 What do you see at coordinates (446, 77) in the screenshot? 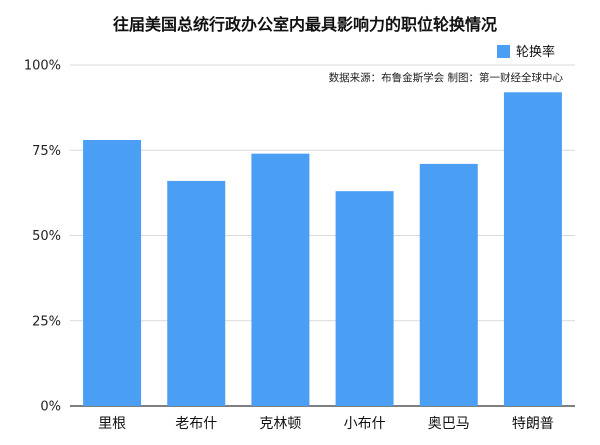
I see `data-source-note: 数据来源：布鲁金斯学会 制图：第一财经全球中心` at bounding box center [446, 77].